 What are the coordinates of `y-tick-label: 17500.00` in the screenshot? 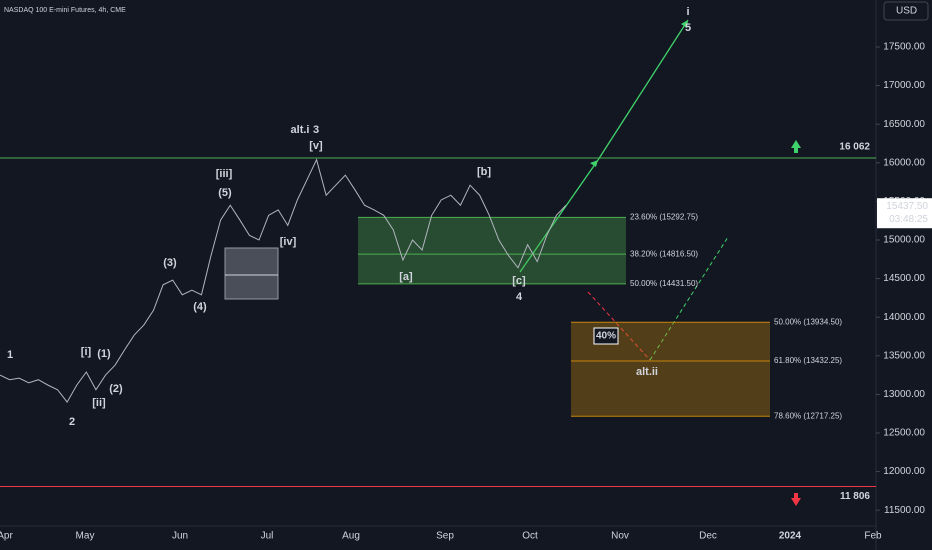 It's located at (904, 47).